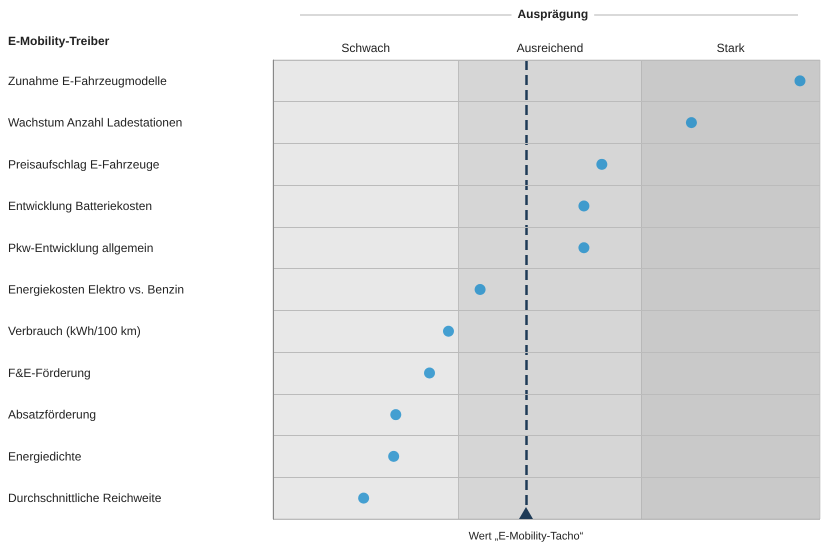  Describe the element at coordinates (550, 47) in the screenshot. I see `band-label: Ausreichend` at that location.